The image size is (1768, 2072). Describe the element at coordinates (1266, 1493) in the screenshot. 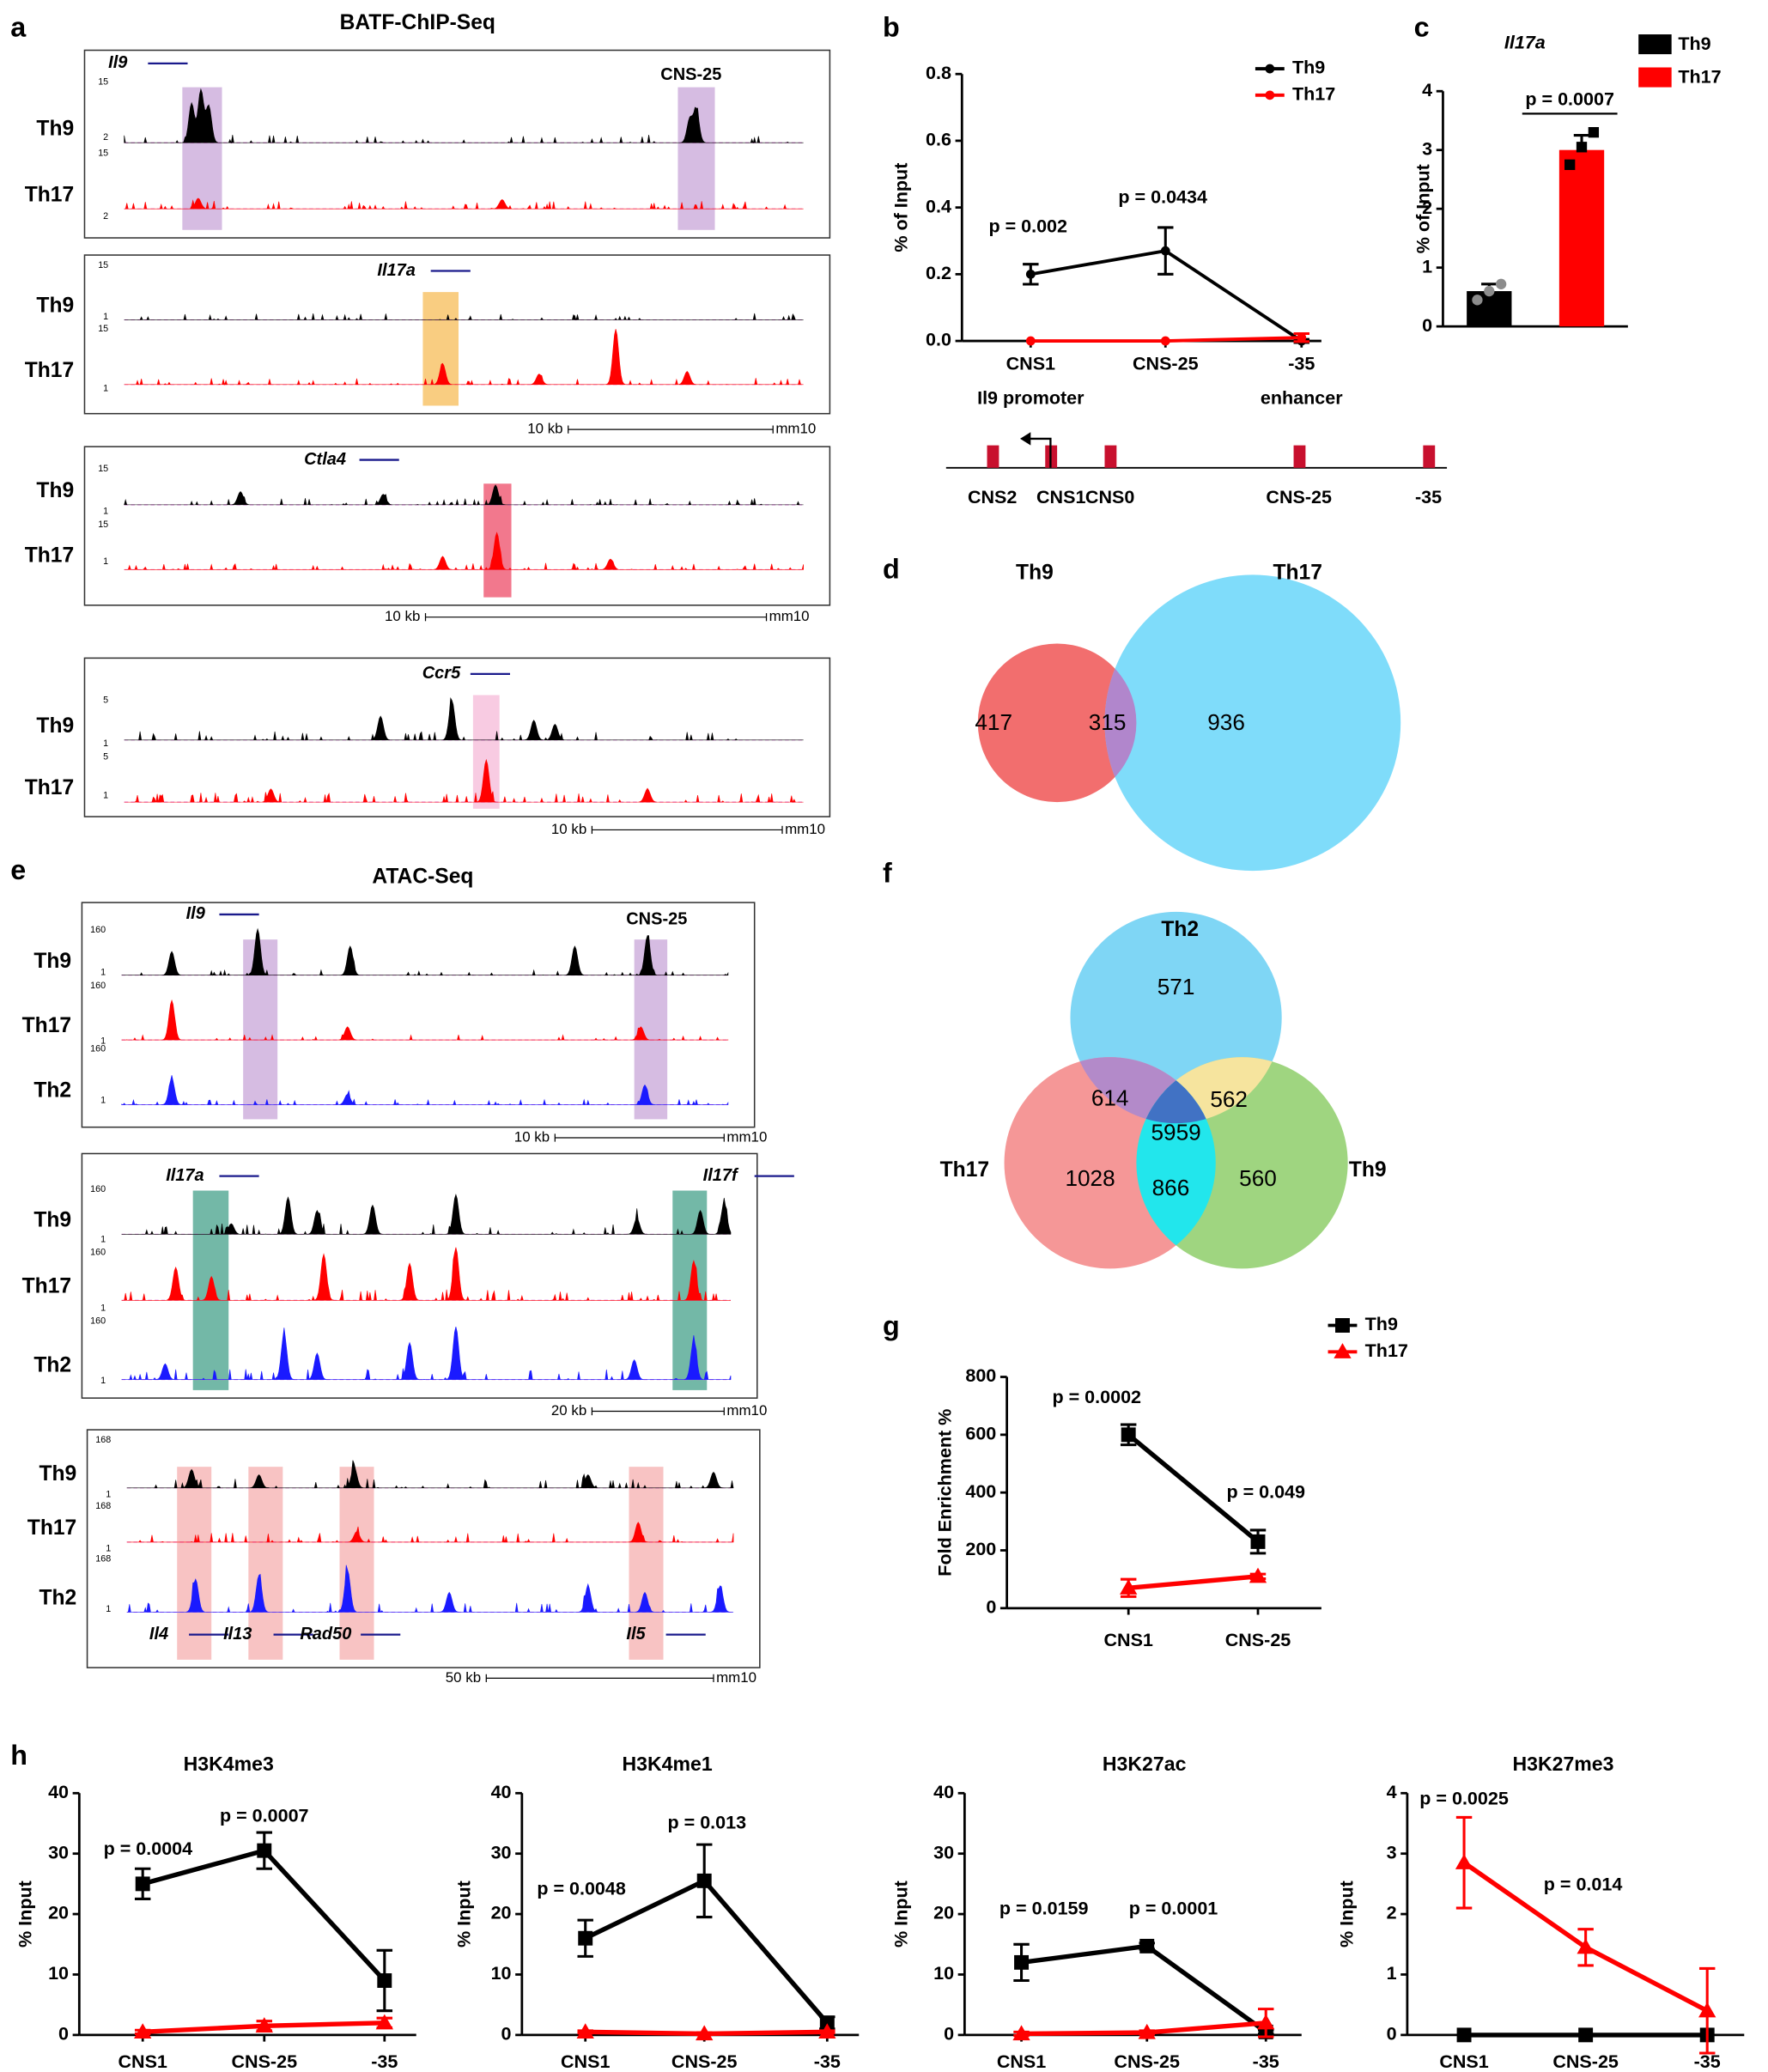

I see `p-value: p = 0.049` at that location.